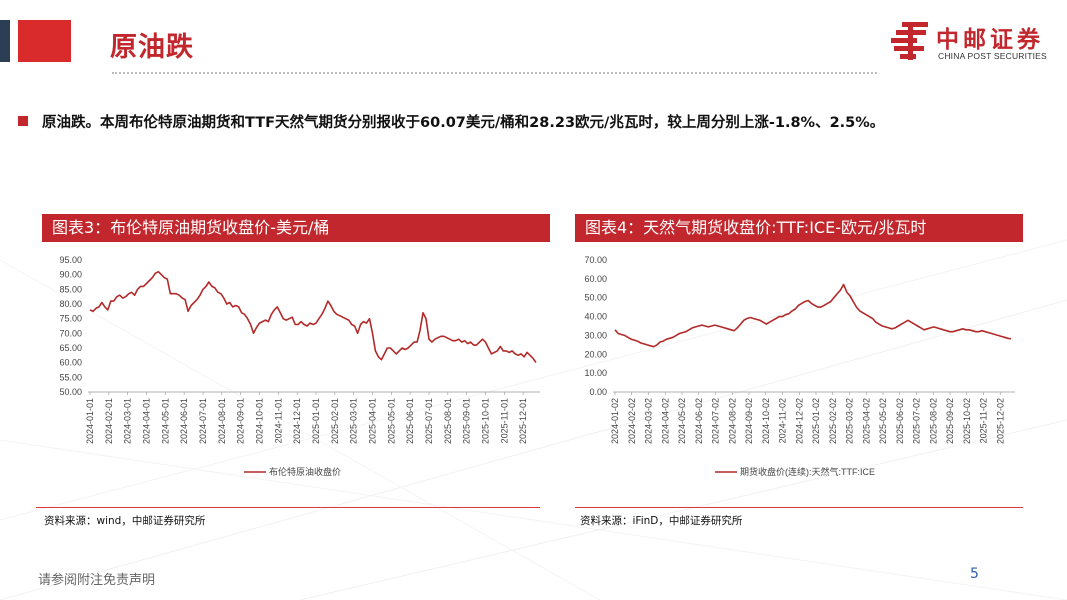 This screenshot has height=600, width=1067. Describe the element at coordinates (523, 421) in the screenshot. I see `x-tick-label: 2025-12-01` at that location.